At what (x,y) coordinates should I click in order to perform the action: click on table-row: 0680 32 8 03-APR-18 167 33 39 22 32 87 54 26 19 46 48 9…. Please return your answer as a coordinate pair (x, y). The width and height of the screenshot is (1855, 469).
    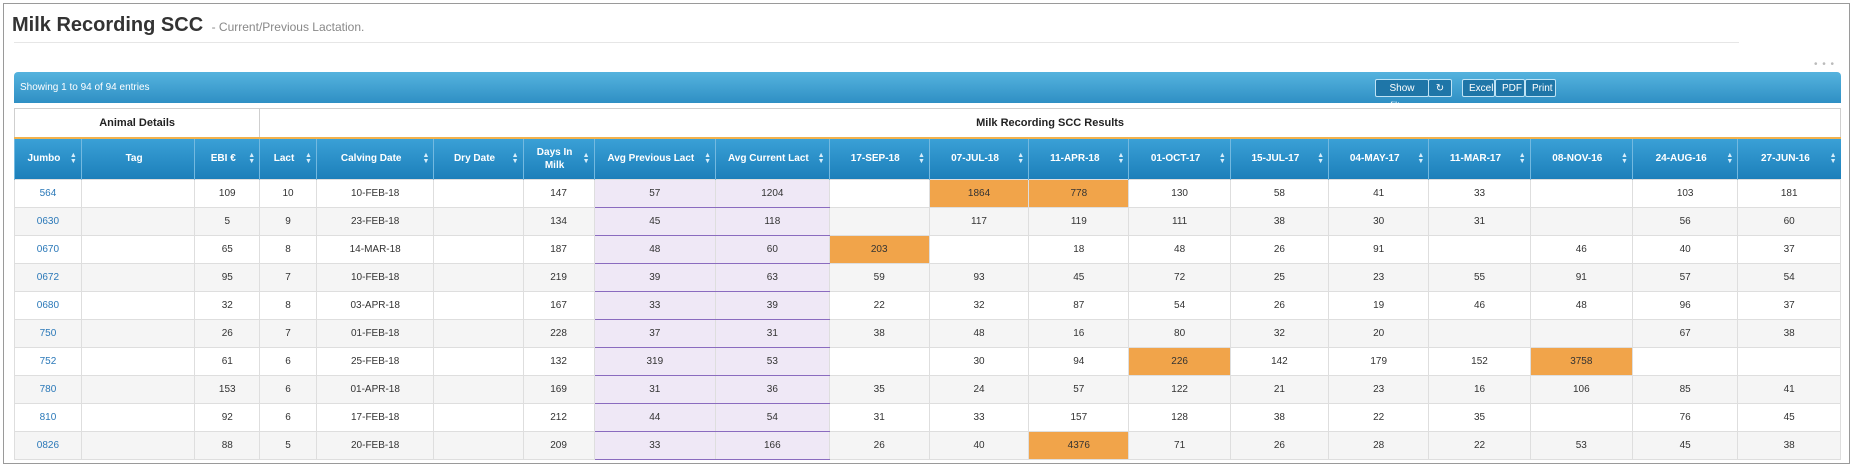
    Looking at the image, I should click on (927, 305).